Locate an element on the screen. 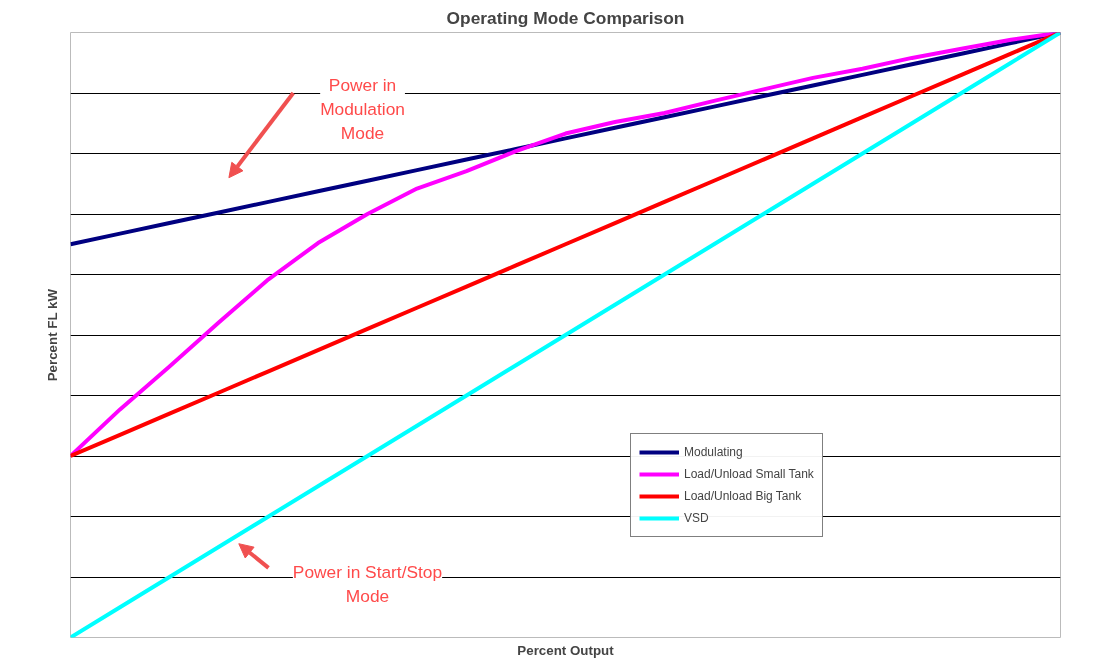 This screenshot has width=1111, height=668. y-axis-title: Percent FL kW is located at coordinates (52, 335).